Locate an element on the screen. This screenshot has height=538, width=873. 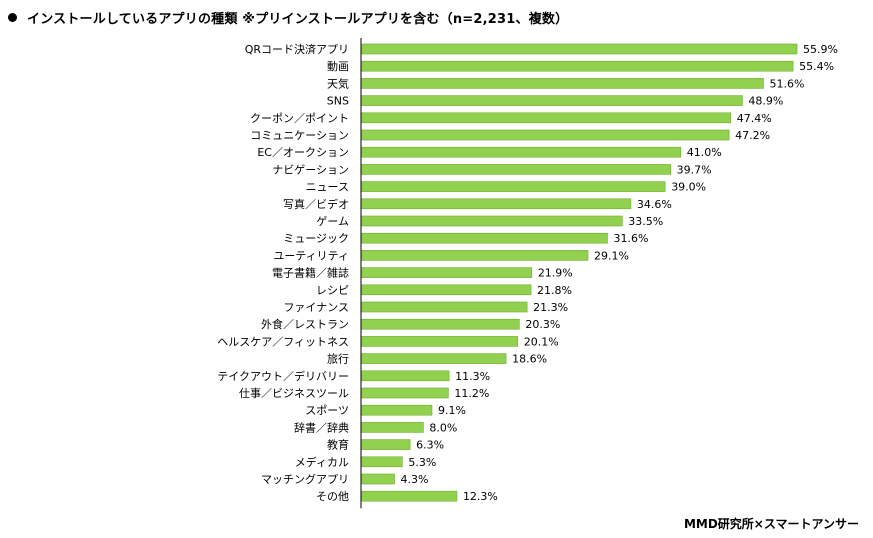
category-label: 教育 is located at coordinates (338, 445).